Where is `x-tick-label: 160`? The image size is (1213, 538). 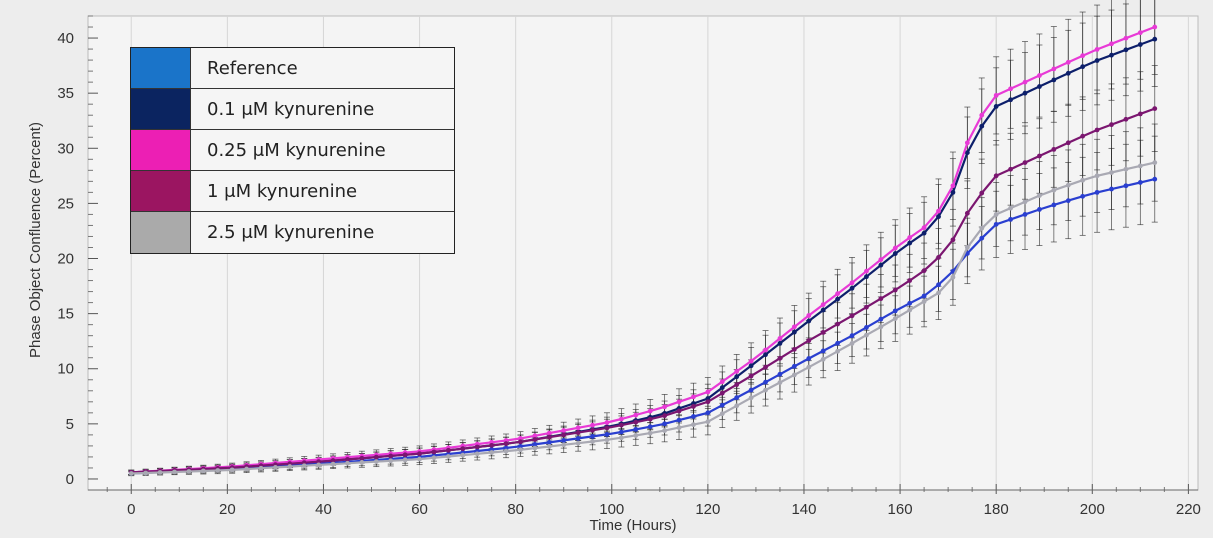
x-tick-label: 160 is located at coordinates (900, 509).